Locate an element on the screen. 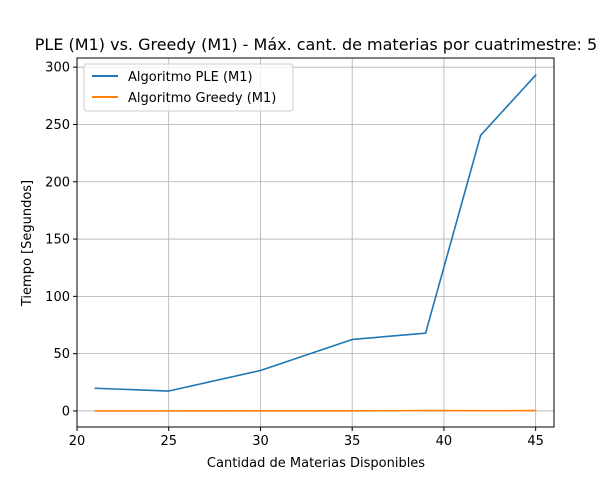  y-ticks: 0 50 100 150 200 250 300 is located at coordinates (61, 240).